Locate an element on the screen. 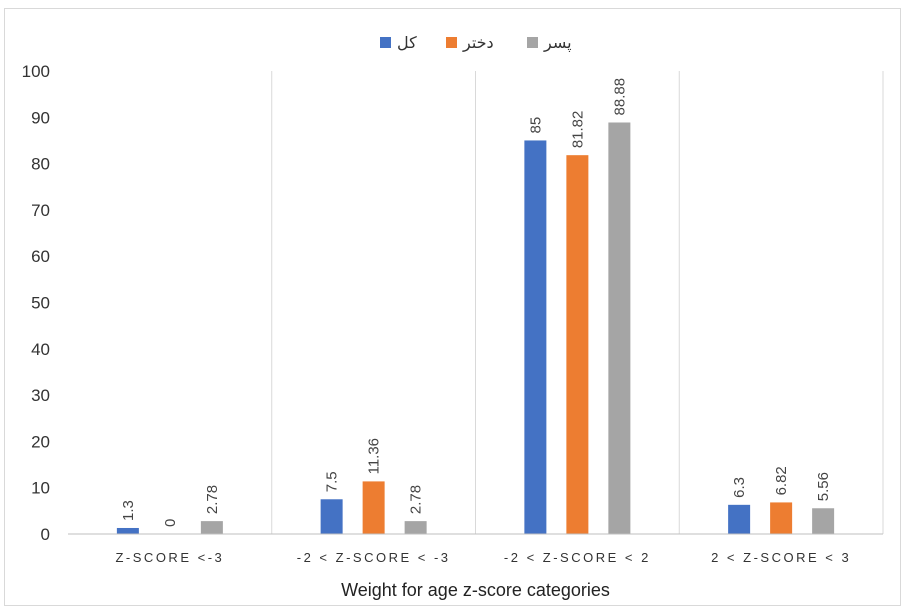  y-tick-label: 90 is located at coordinates (40, 117).